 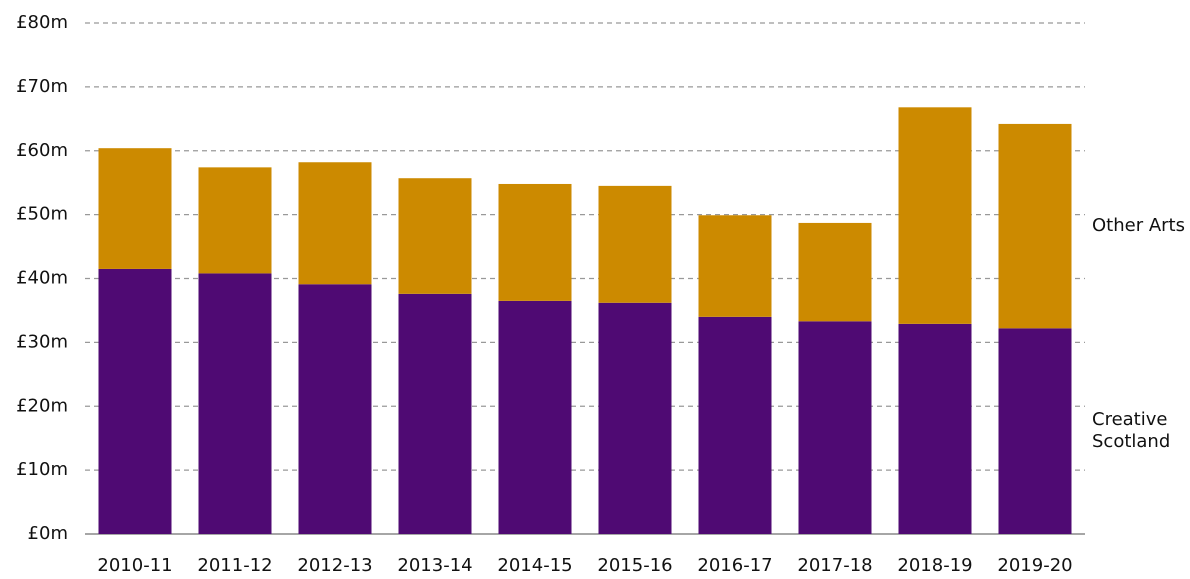 What do you see at coordinates (42, 86) in the screenshot?
I see `y-tick-label: £70m` at bounding box center [42, 86].